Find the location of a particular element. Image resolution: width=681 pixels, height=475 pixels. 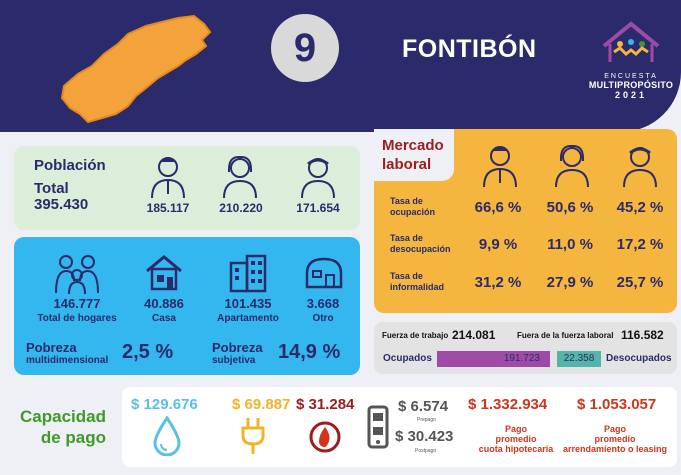

population-label: Población is located at coordinates (70, 165).